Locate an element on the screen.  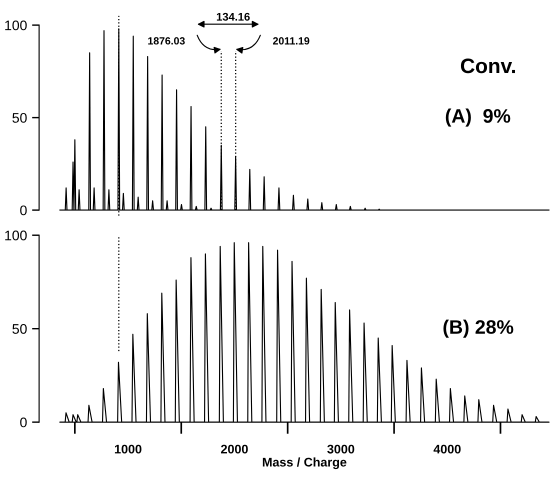
text: 134.16 is located at coordinates (233, 16).